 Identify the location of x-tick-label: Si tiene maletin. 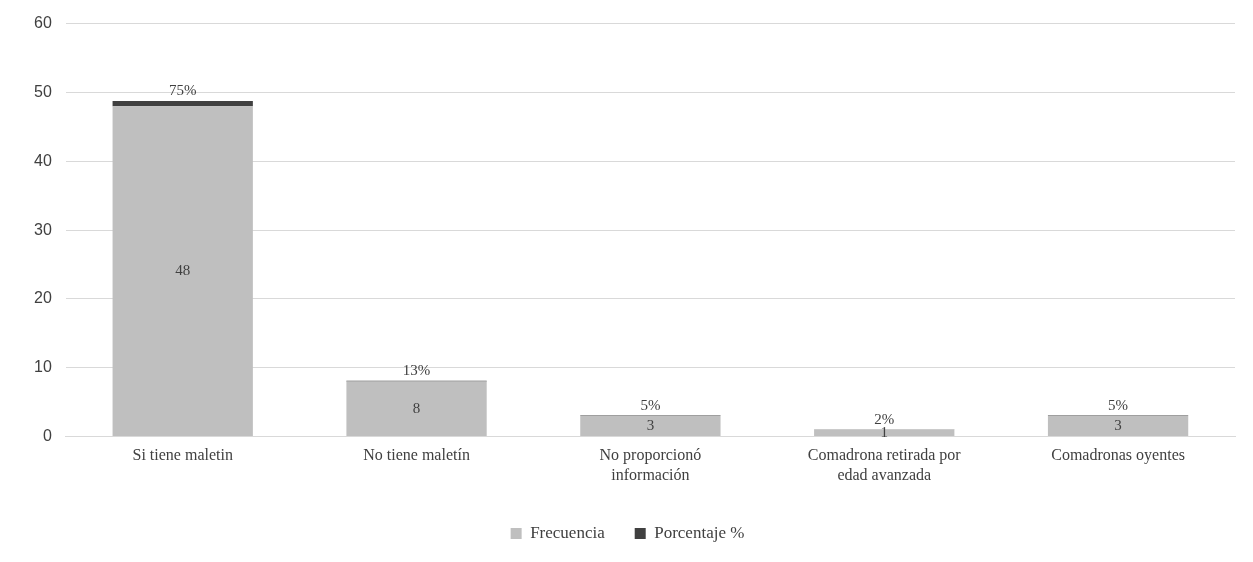
(182, 455).